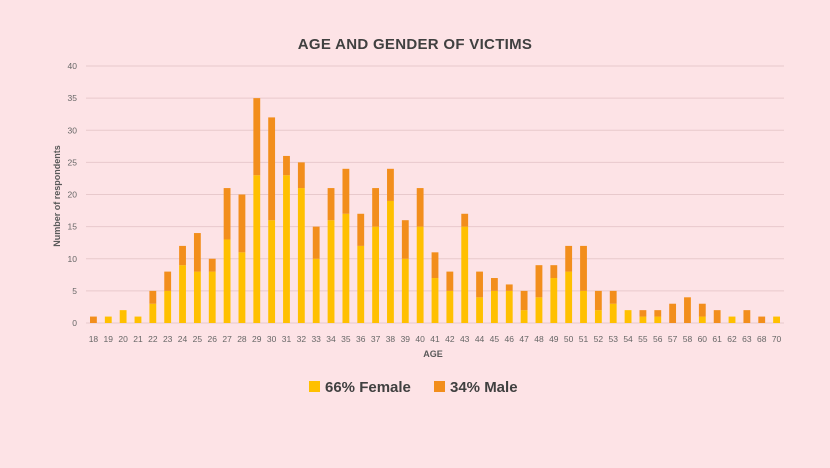 This screenshot has width=830, height=468. I want to click on legend-swatch-male, so click(439, 386).